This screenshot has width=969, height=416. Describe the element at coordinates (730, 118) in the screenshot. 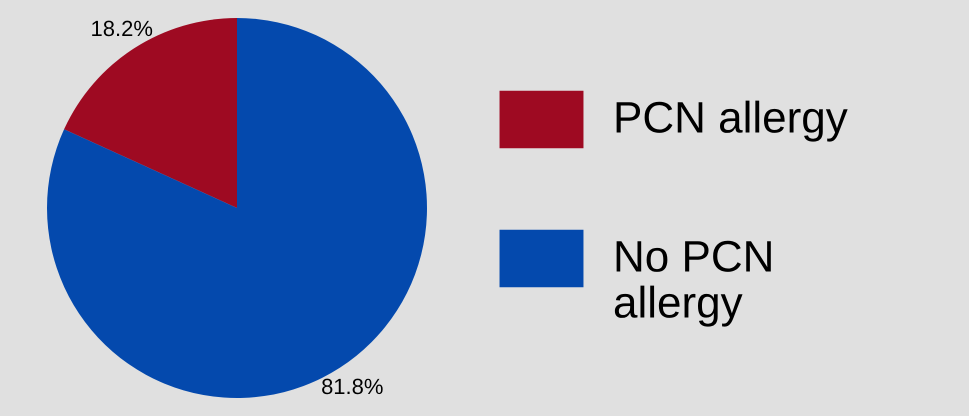

I see `legend-label: PCN allergy` at that location.